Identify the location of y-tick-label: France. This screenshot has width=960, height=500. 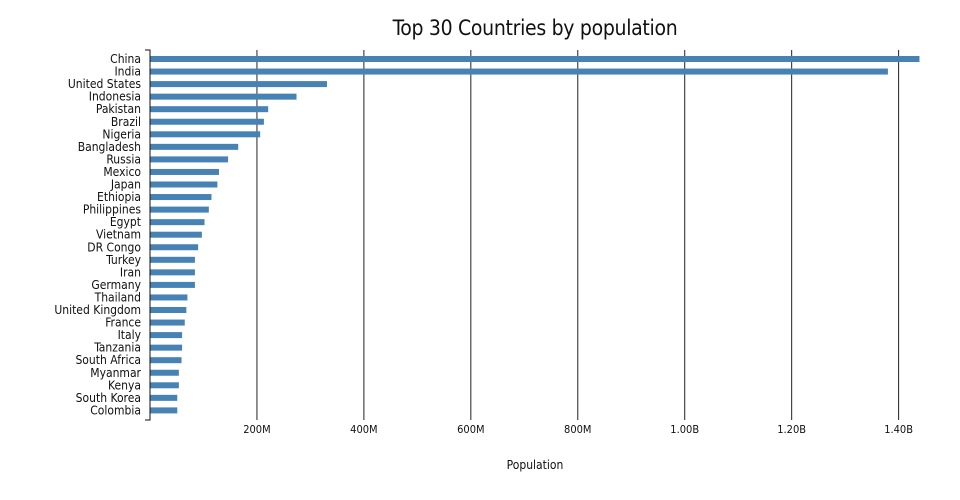
(123, 323).